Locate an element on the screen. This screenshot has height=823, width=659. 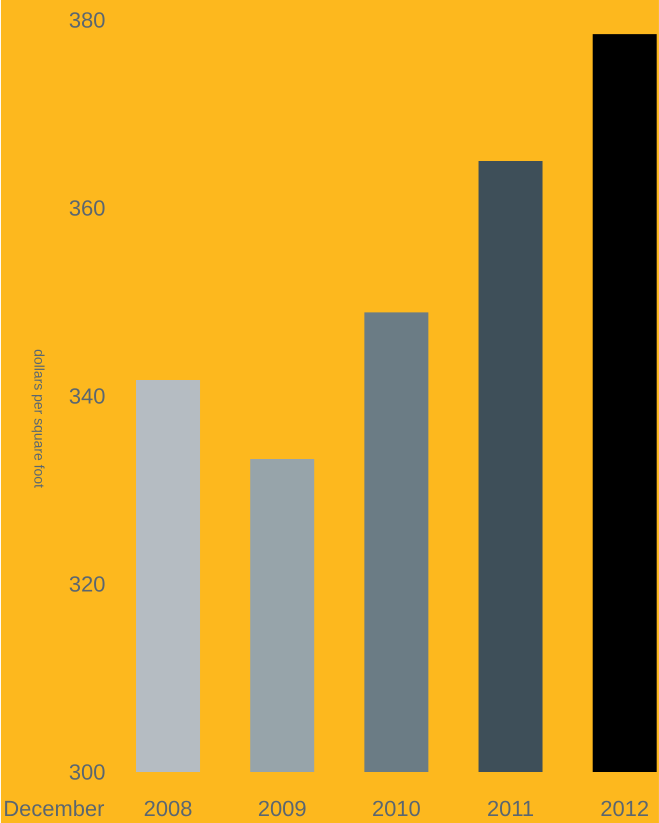
x-tick-label: 2010 is located at coordinates (396, 808).